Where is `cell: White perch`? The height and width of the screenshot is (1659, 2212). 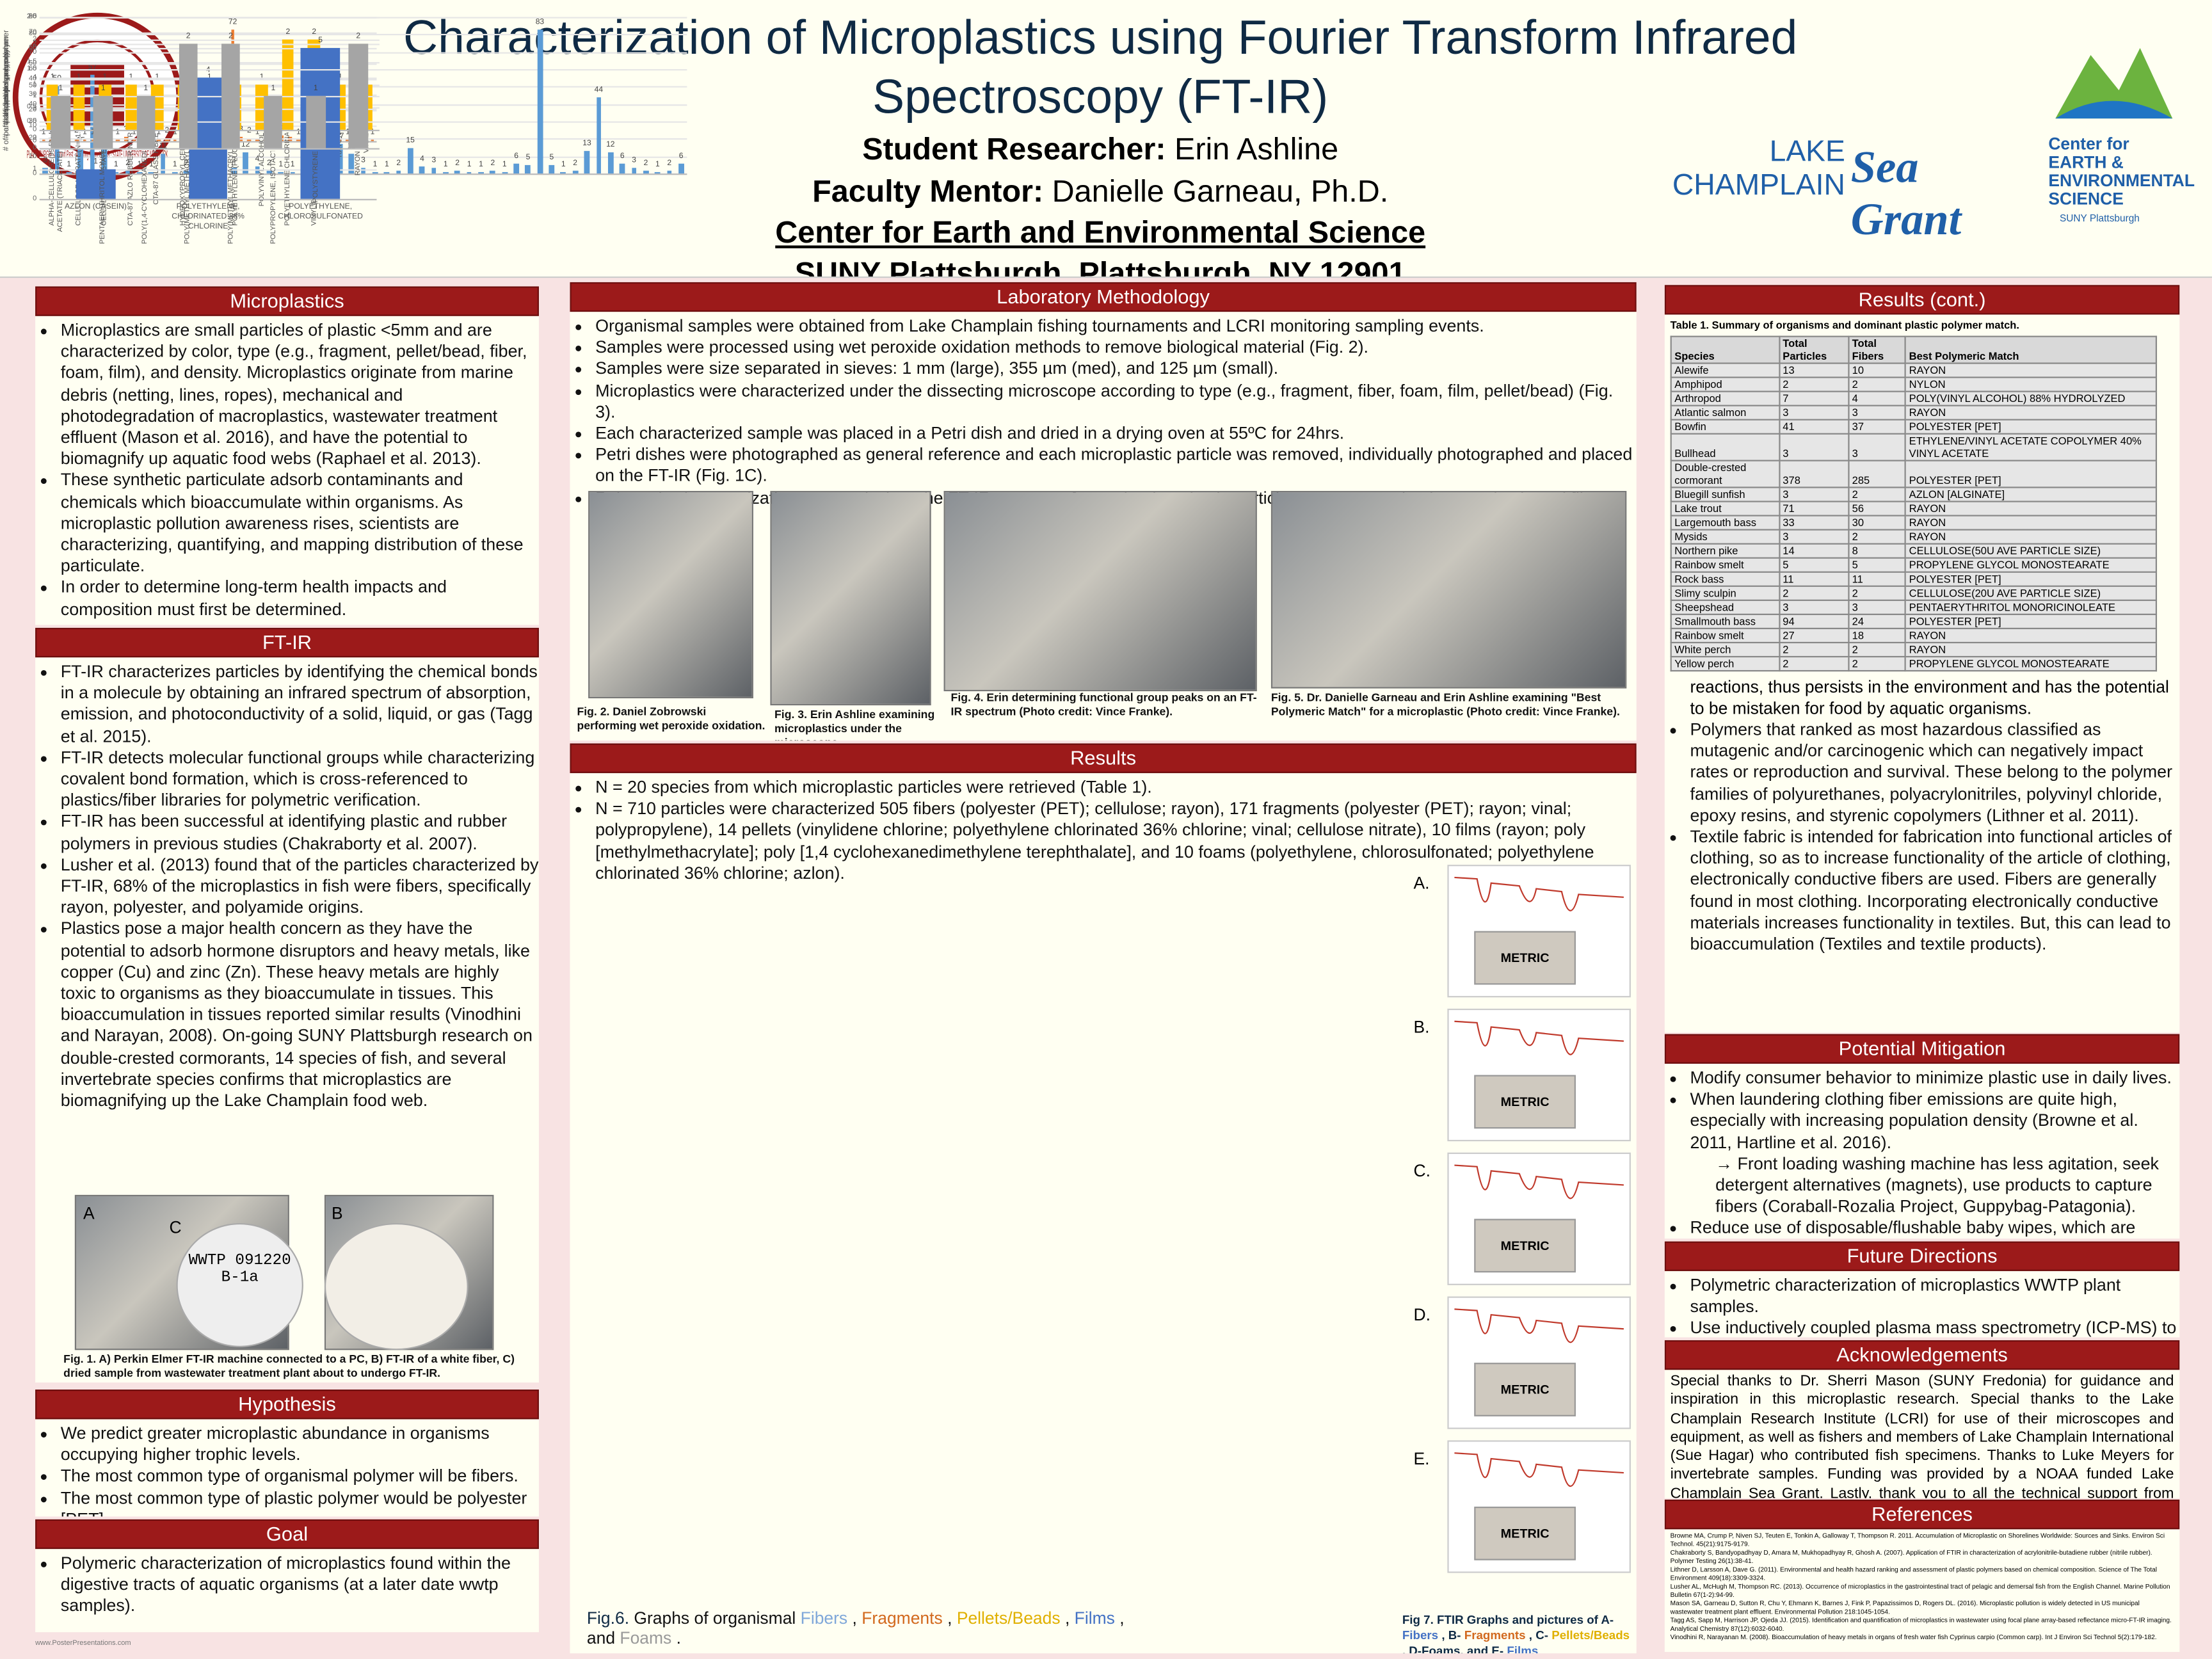
cell: White perch is located at coordinates (1725, 649).